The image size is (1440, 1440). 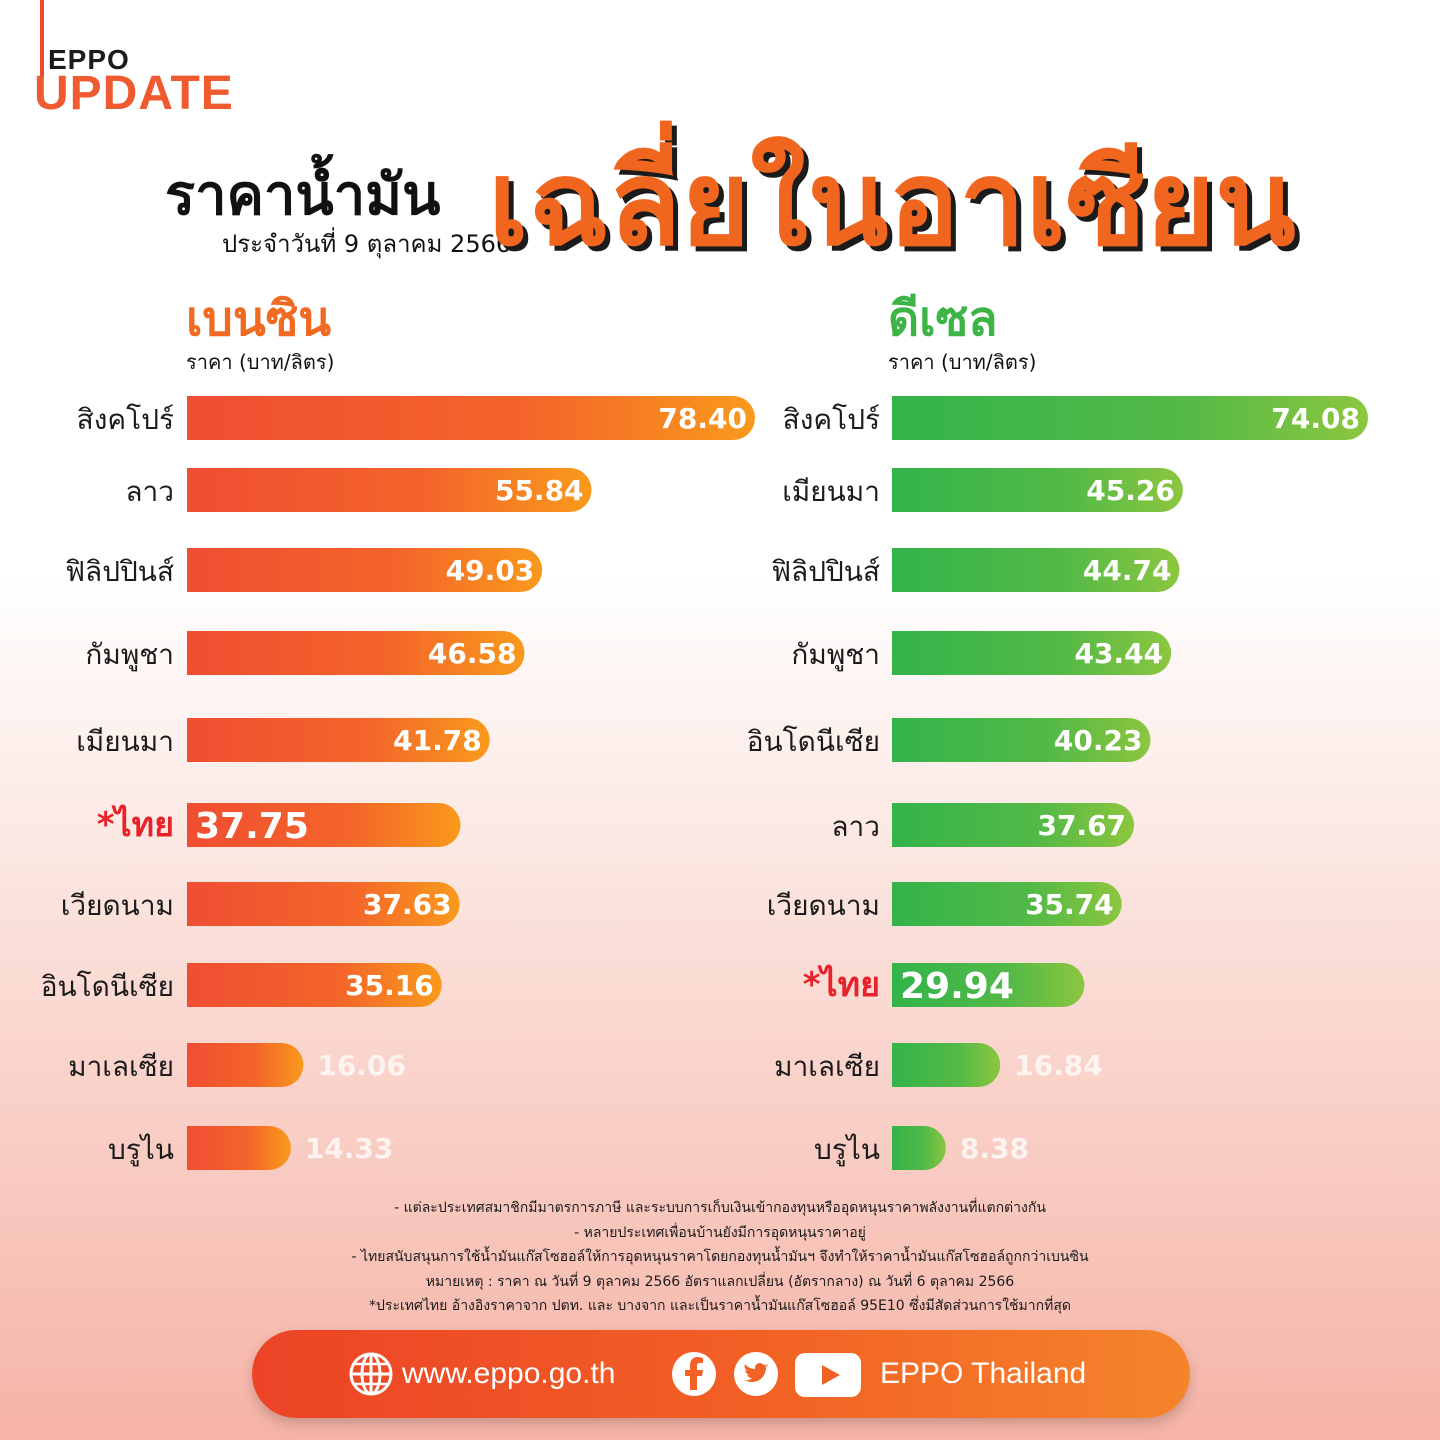 I want to click on diesel-value-label: 45.26, so click(x=1130, y=490).